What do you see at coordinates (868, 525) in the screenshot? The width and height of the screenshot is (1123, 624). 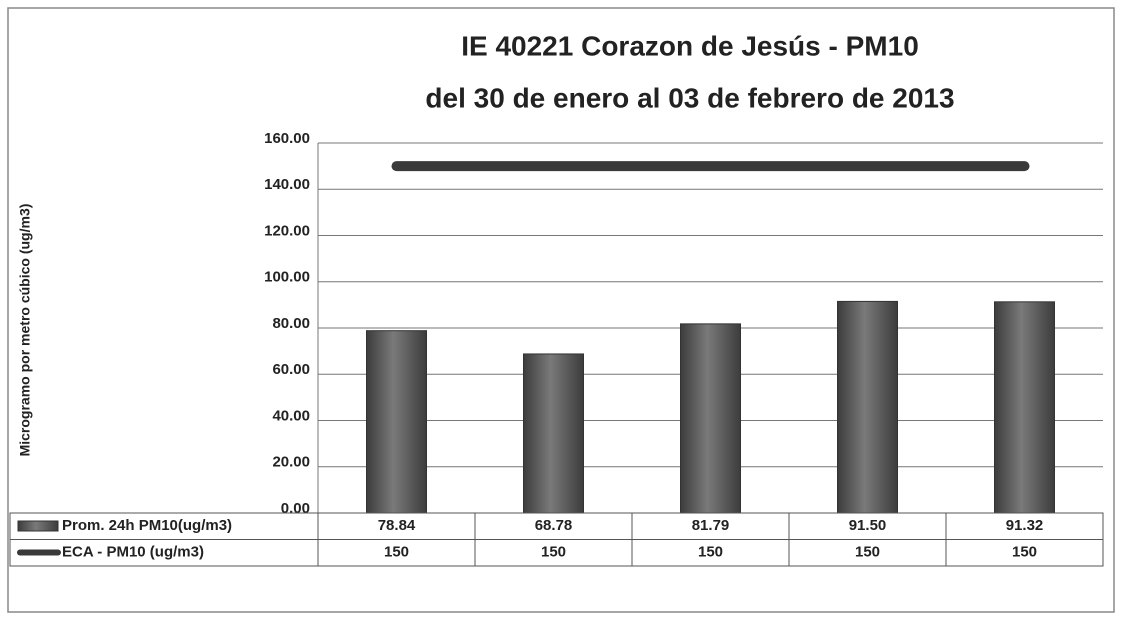 I see `data-label: 91.50` at bounding box center [868, 525].